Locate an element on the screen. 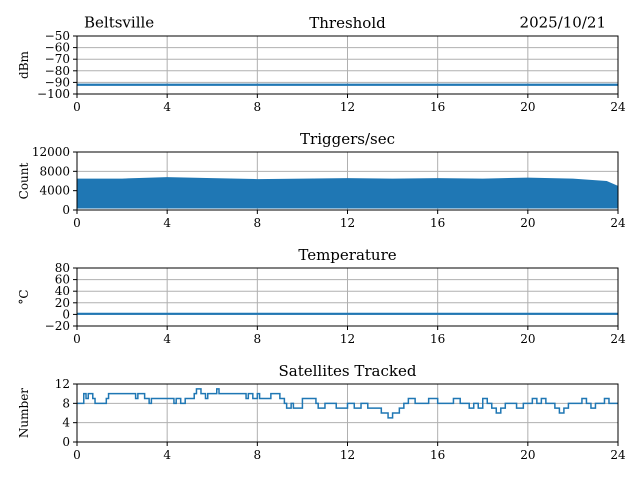 The width and height of the screenshot is (640, 480). y-tick-label: 40 is located at coordinates (62, 291).